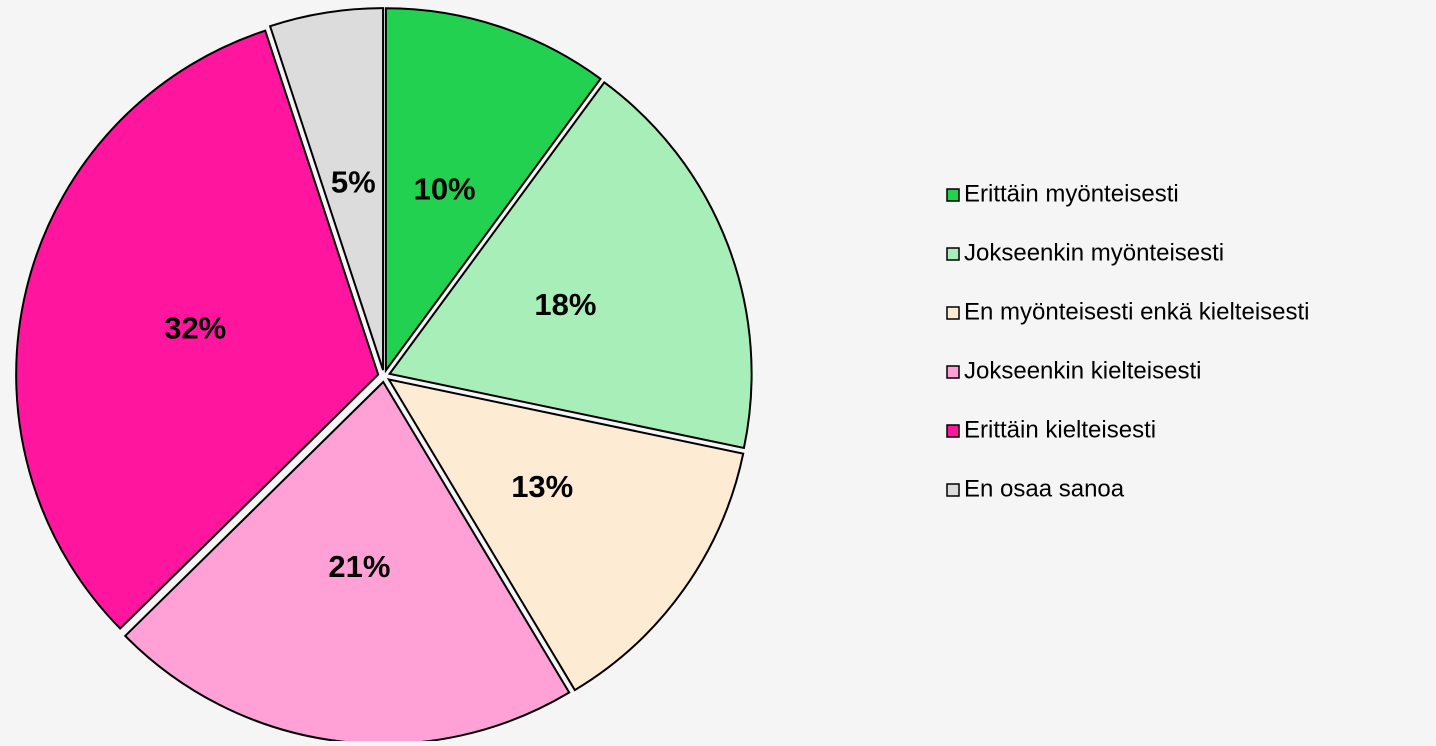  I want to click on legend-label: Erittäin kielteisesti, so click(1060, 429).